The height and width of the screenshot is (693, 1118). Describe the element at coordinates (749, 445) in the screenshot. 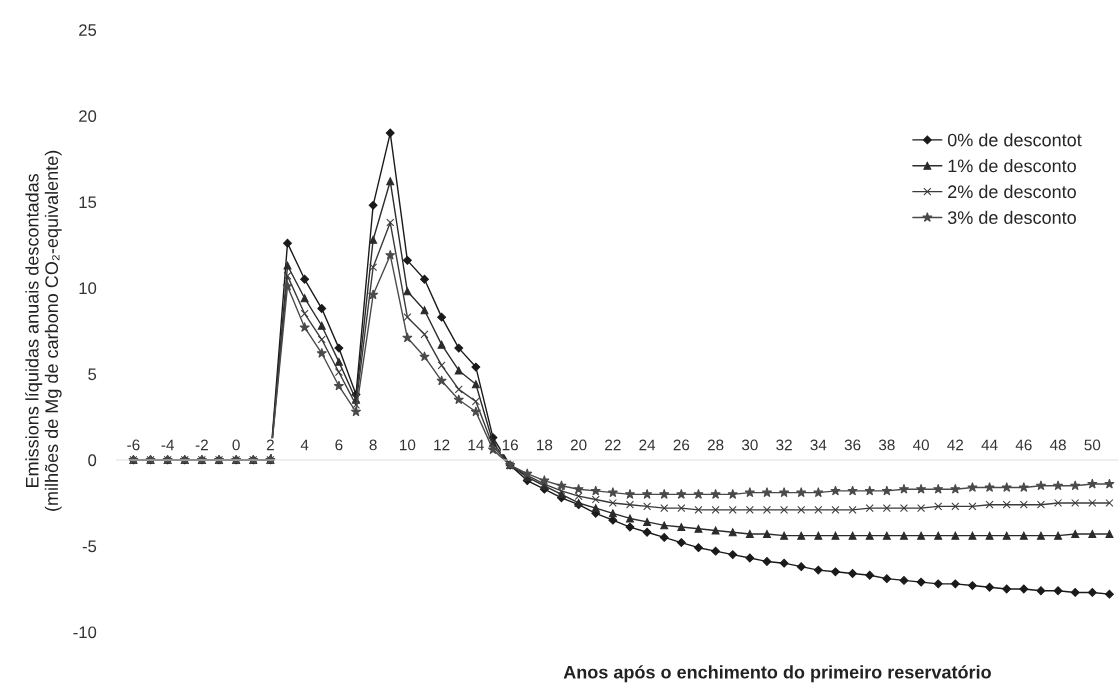

I see `x-tick-label: 30` at that location.